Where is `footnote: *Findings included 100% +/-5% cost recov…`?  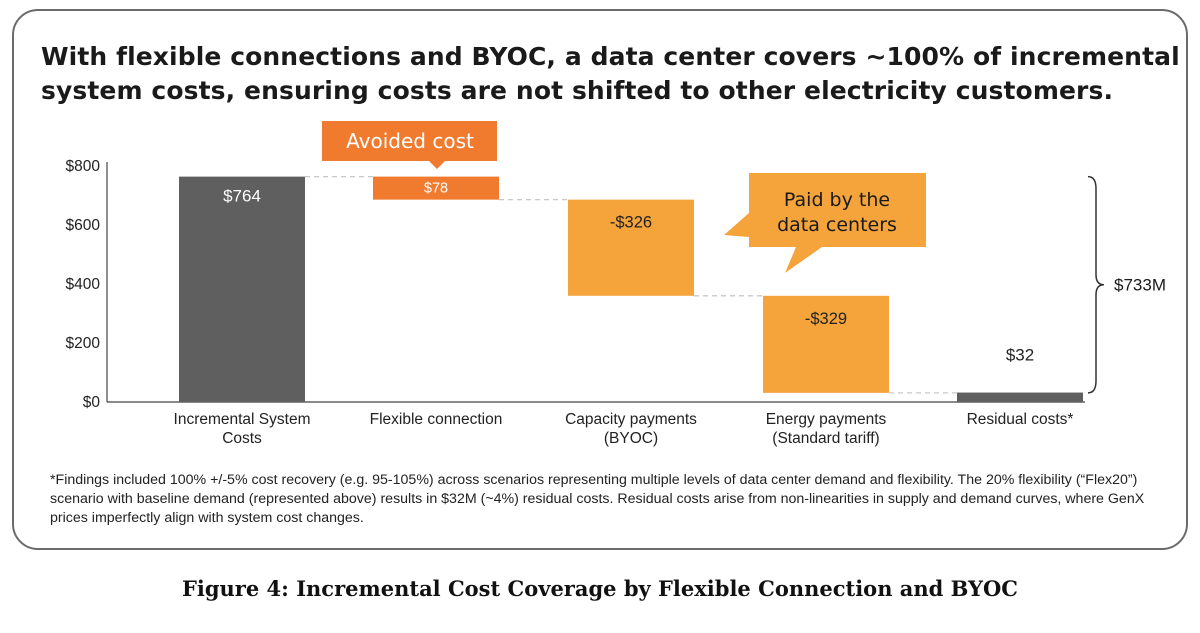
footnote: *Findings included 100% +/-5% cost recov… is located at coordinates (597, 499).